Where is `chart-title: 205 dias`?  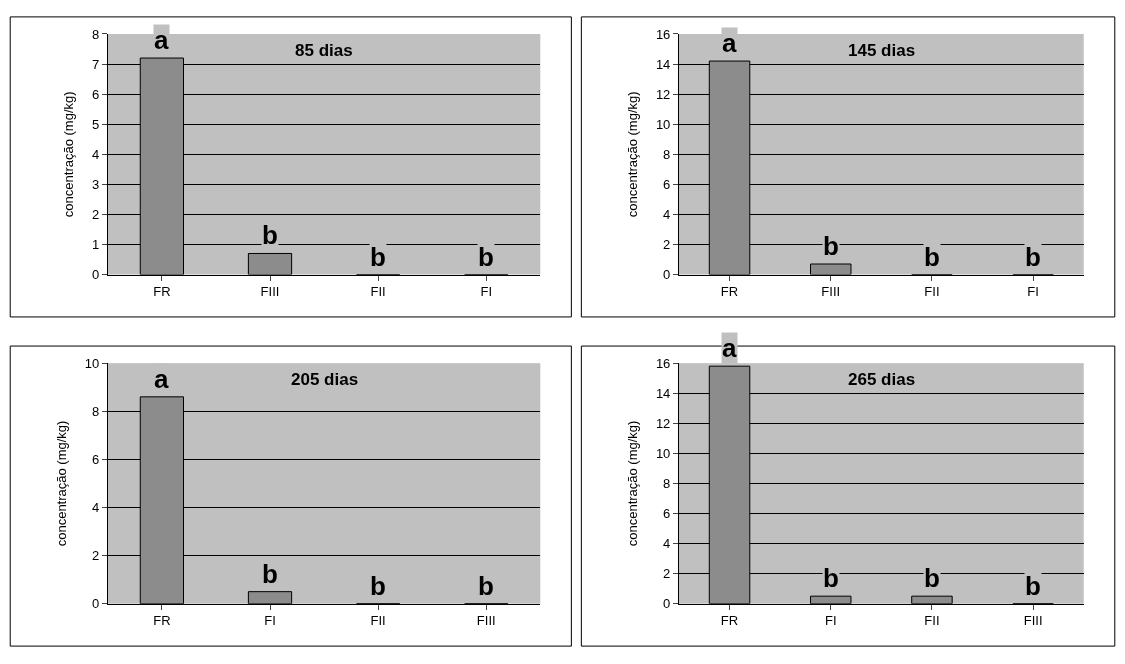 chart-title: 205 dias is located at coordinates (325, 379).